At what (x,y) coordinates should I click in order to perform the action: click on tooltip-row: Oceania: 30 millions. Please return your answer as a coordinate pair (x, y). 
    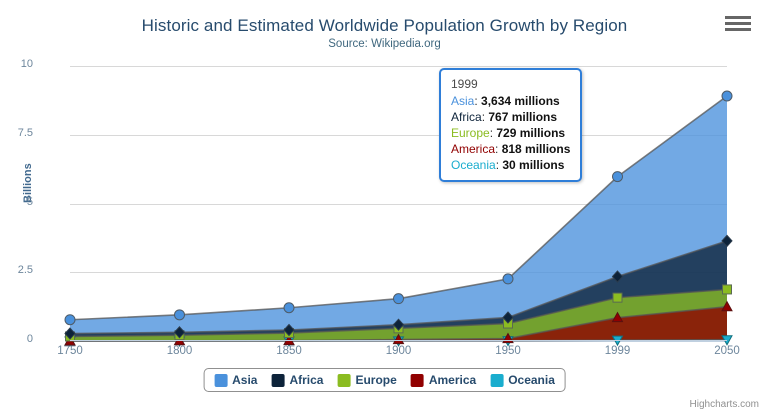
    Looking at the image, I should click on (510, 165).